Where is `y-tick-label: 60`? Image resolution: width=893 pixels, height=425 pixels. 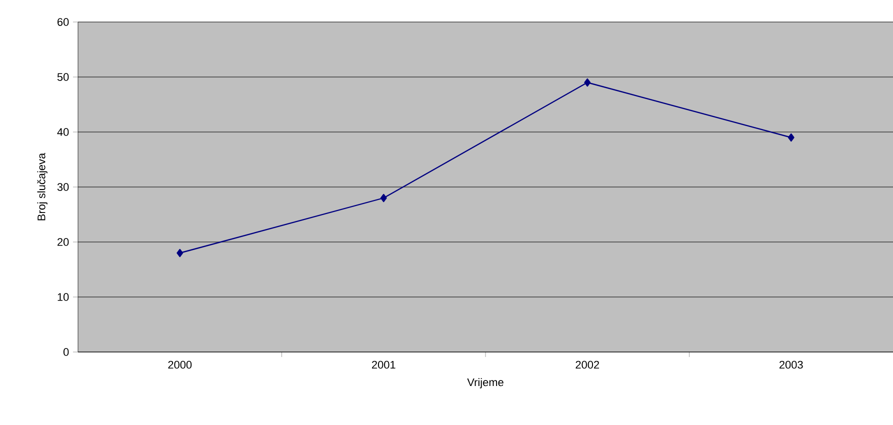
y-tick-label: 60 is located at coordinates (63, 22).